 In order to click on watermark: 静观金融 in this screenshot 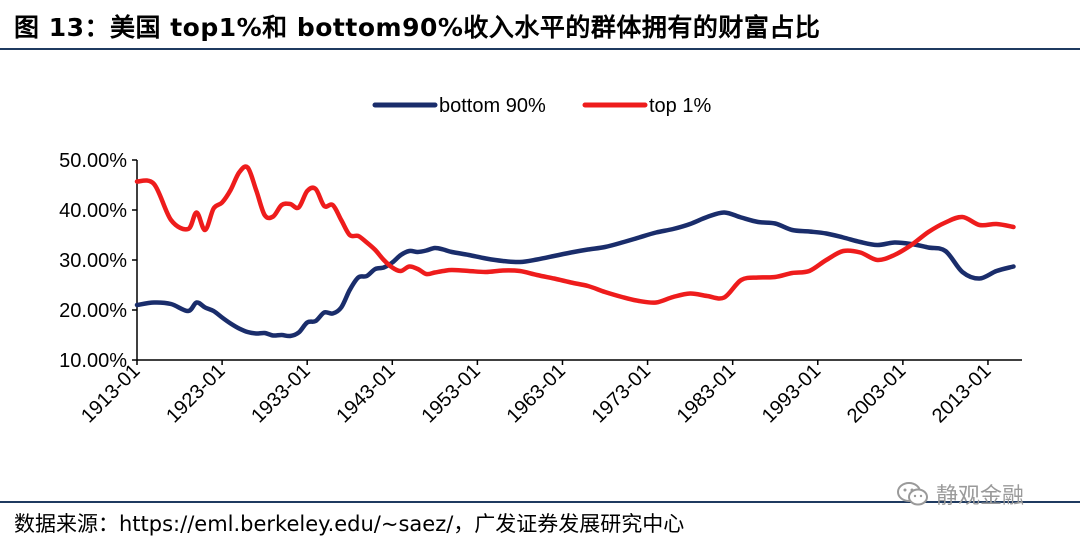, I will do `click(960, 494)`.